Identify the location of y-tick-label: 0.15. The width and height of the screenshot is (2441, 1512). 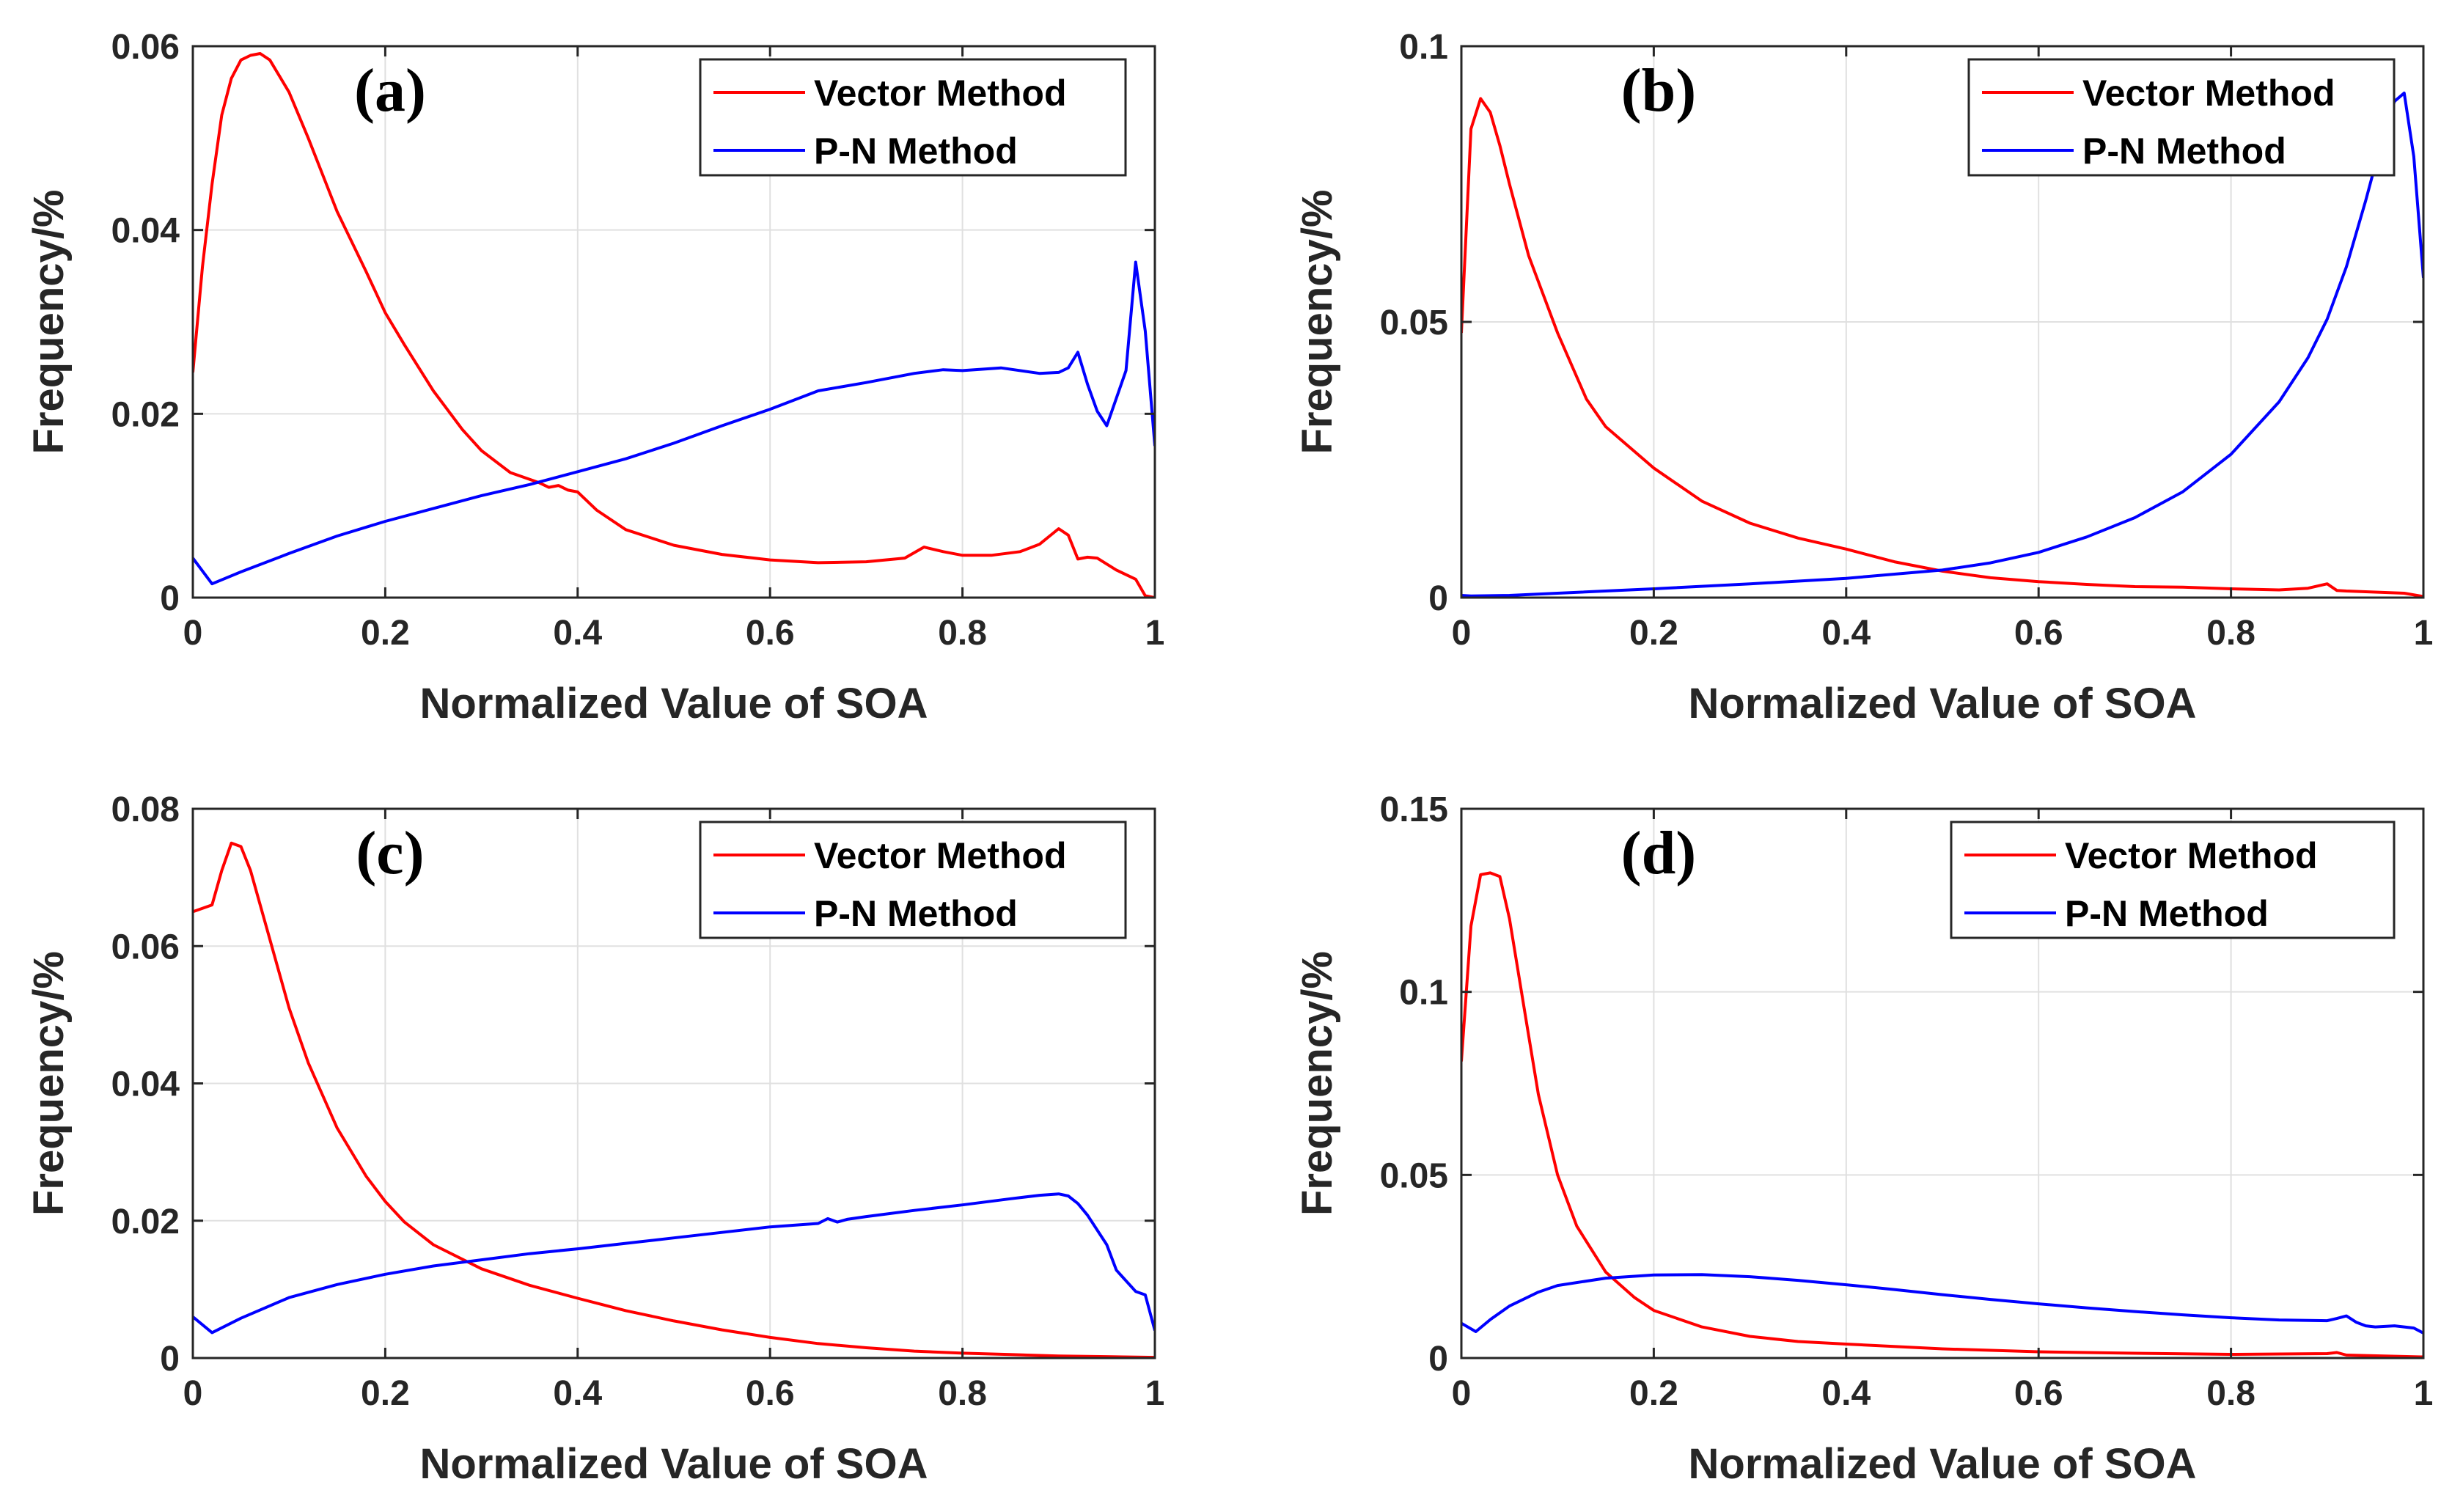
(1414, 809).